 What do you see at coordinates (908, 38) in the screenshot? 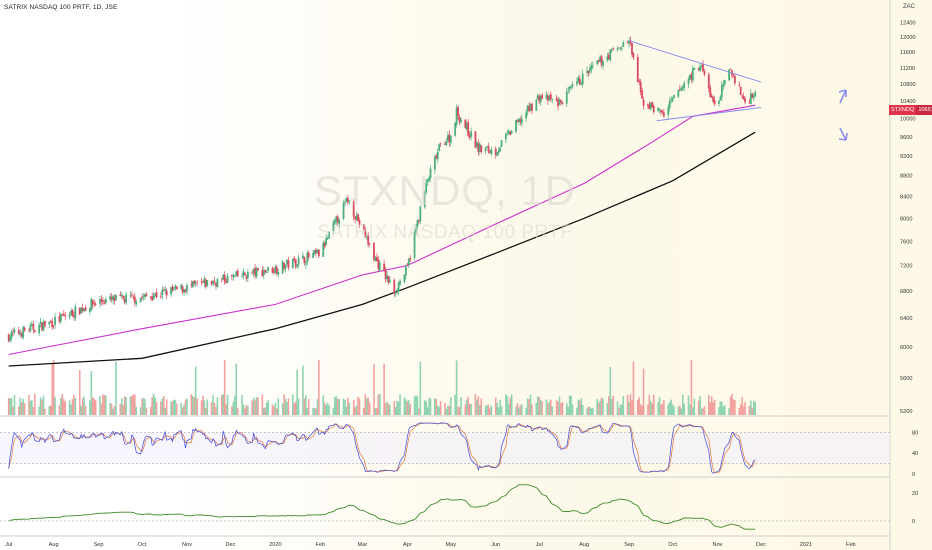
I see `y-tick-label: 12000` at bounding box center [908, 38].